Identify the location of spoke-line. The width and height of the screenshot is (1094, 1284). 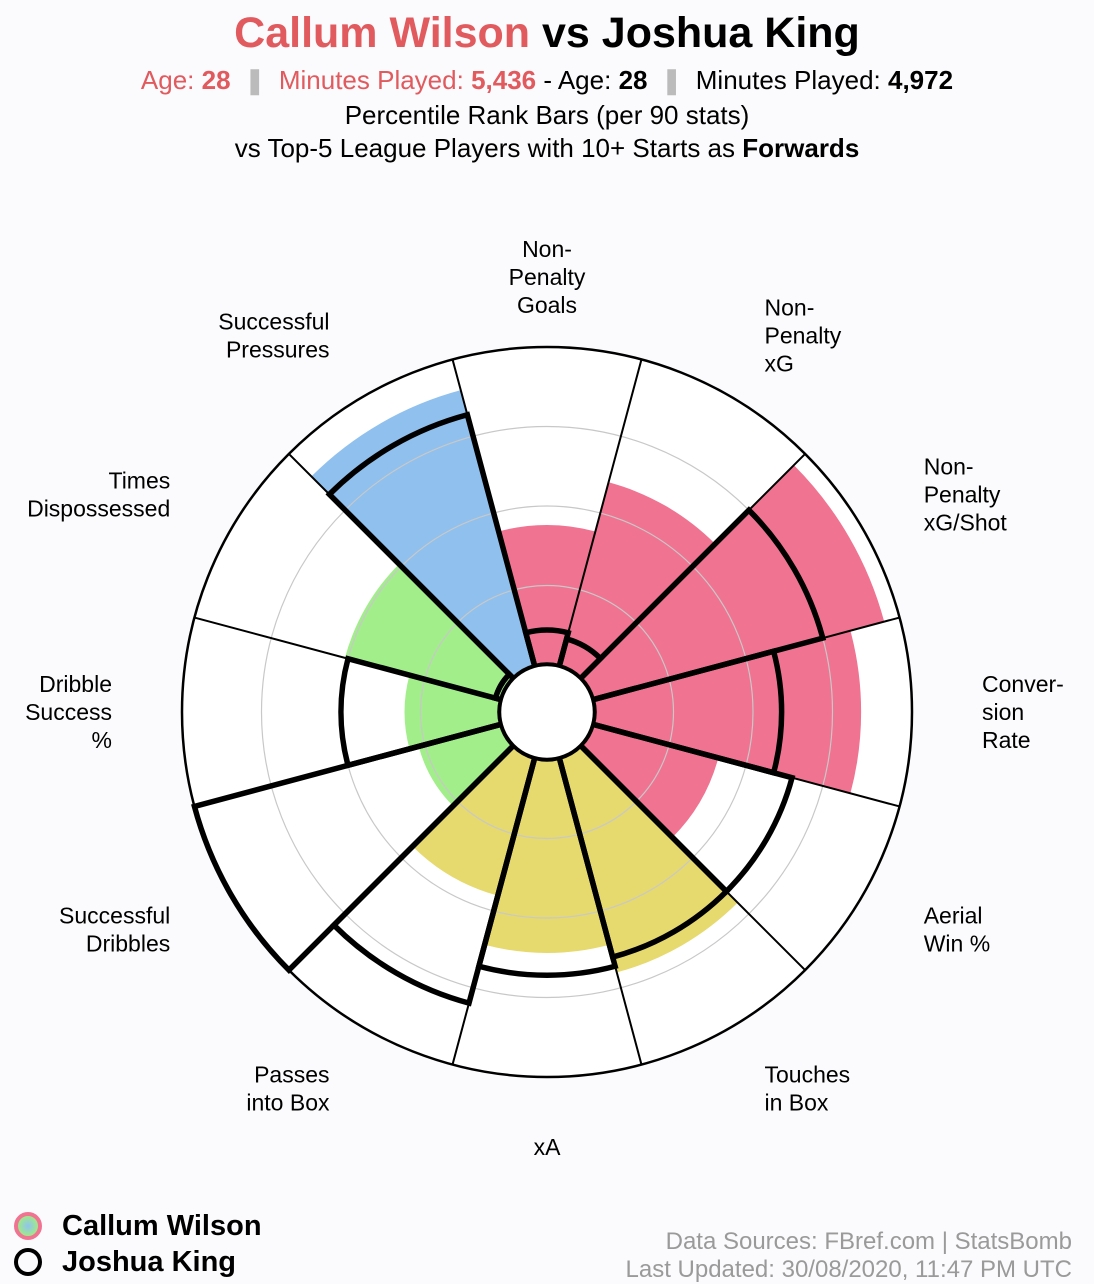
(600, 513).